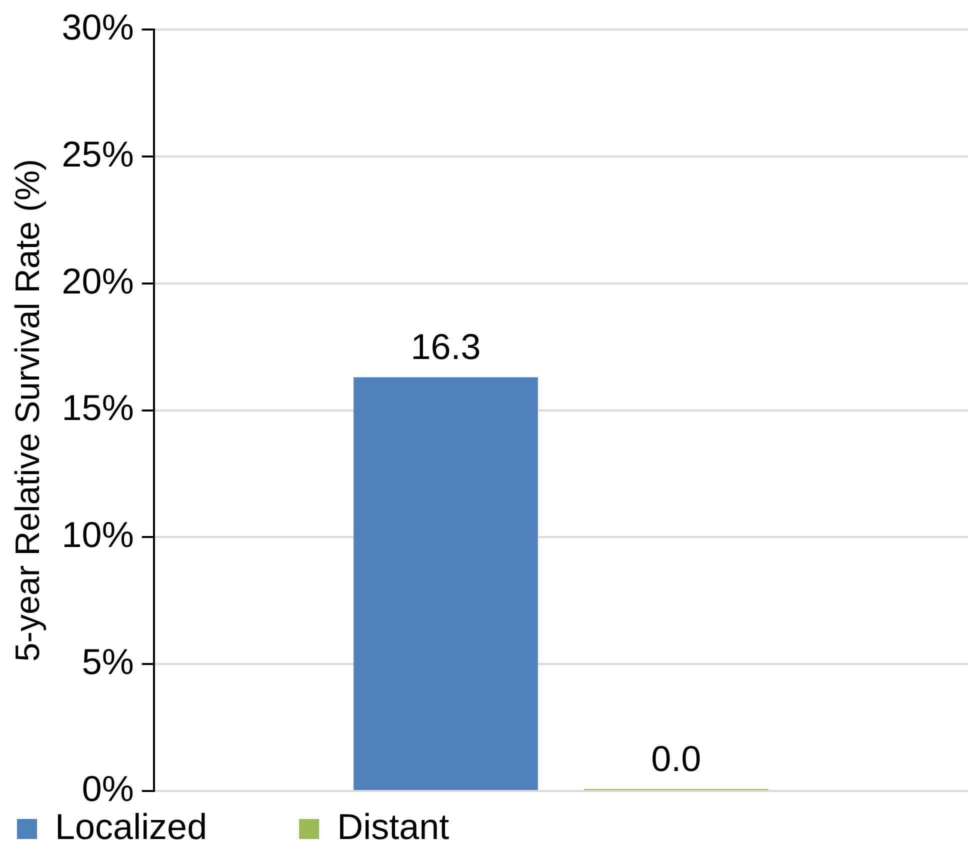  I want to click on y-tick-label: 5%, so click(108, 661).